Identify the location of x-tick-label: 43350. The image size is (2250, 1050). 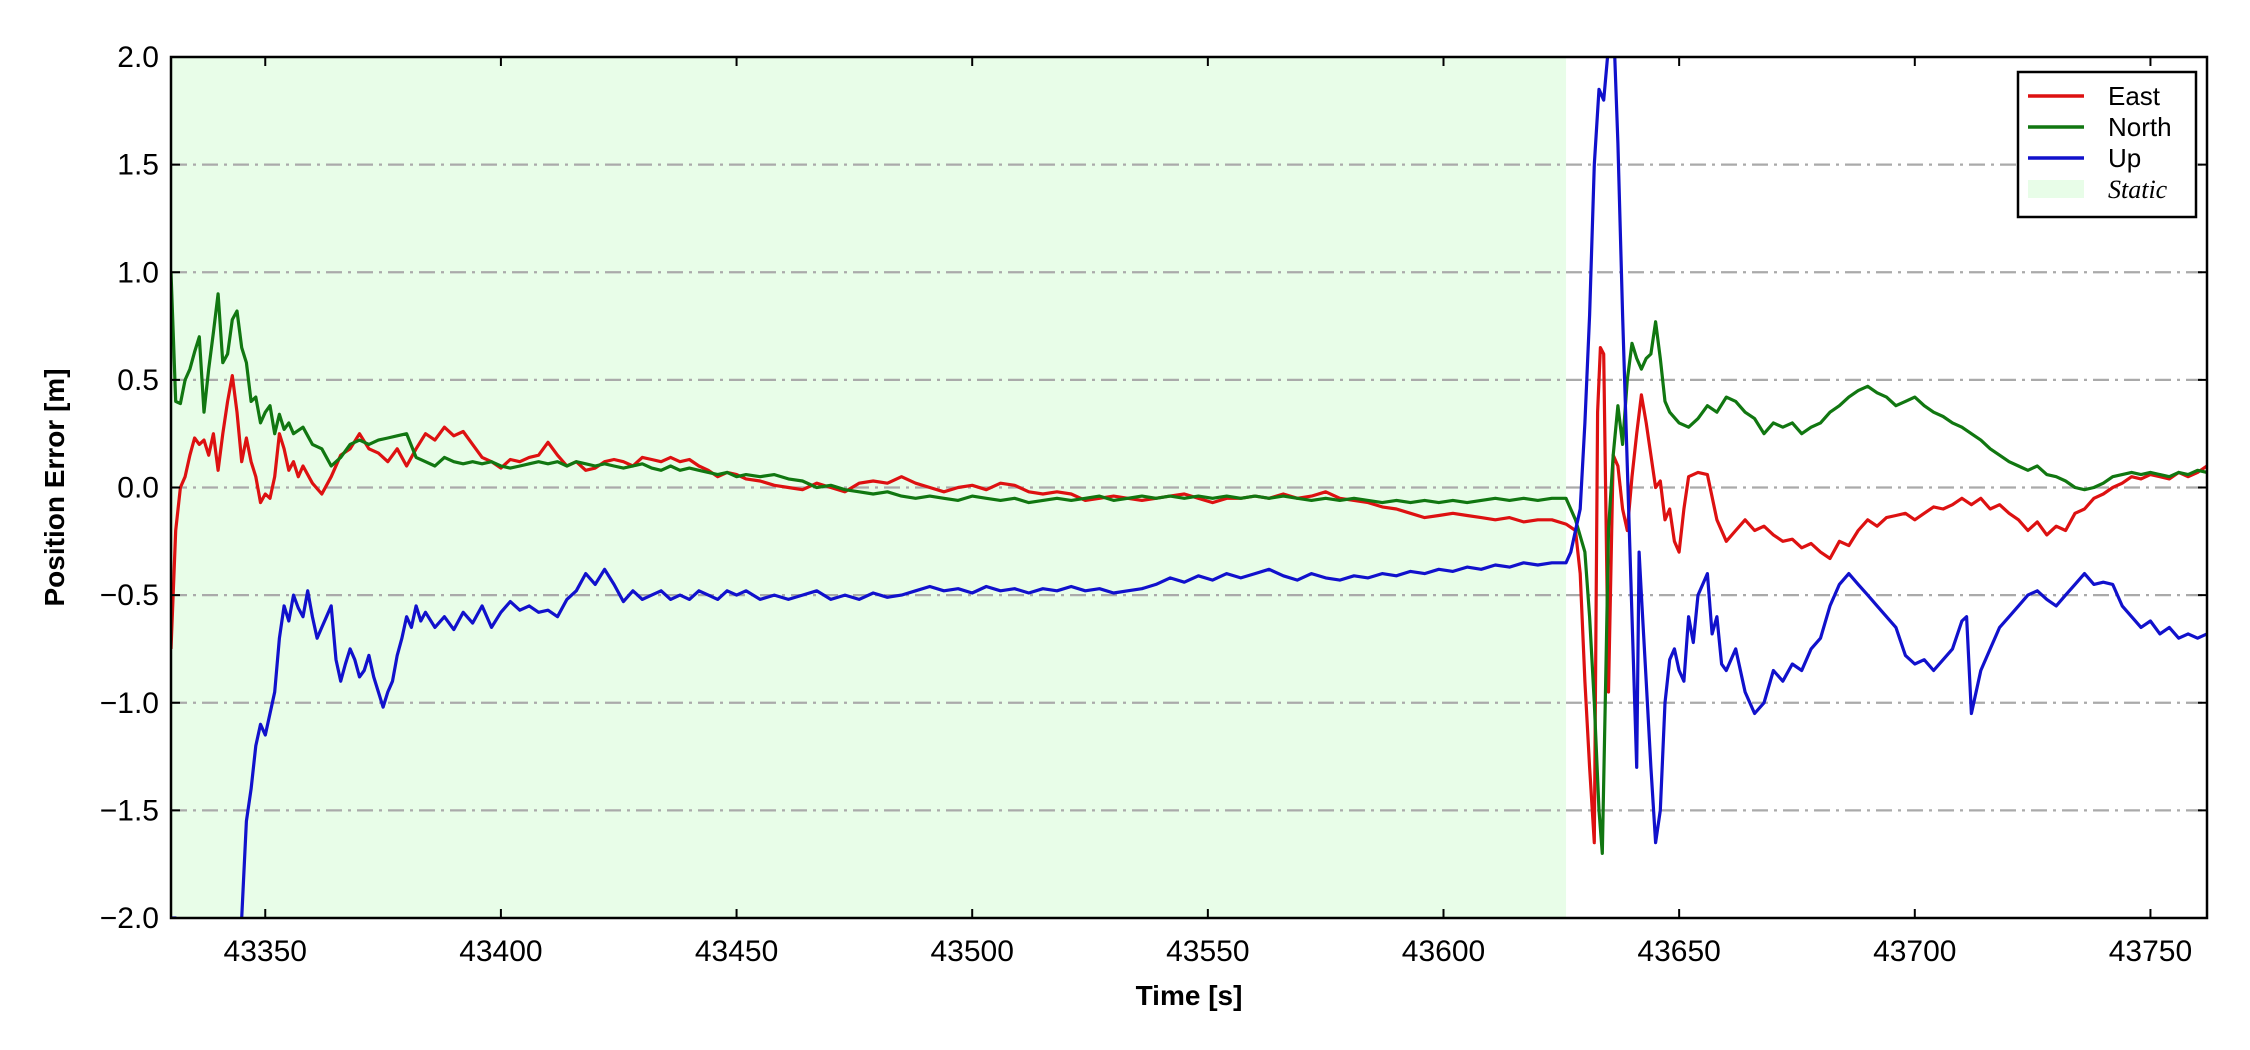
(265, 951).